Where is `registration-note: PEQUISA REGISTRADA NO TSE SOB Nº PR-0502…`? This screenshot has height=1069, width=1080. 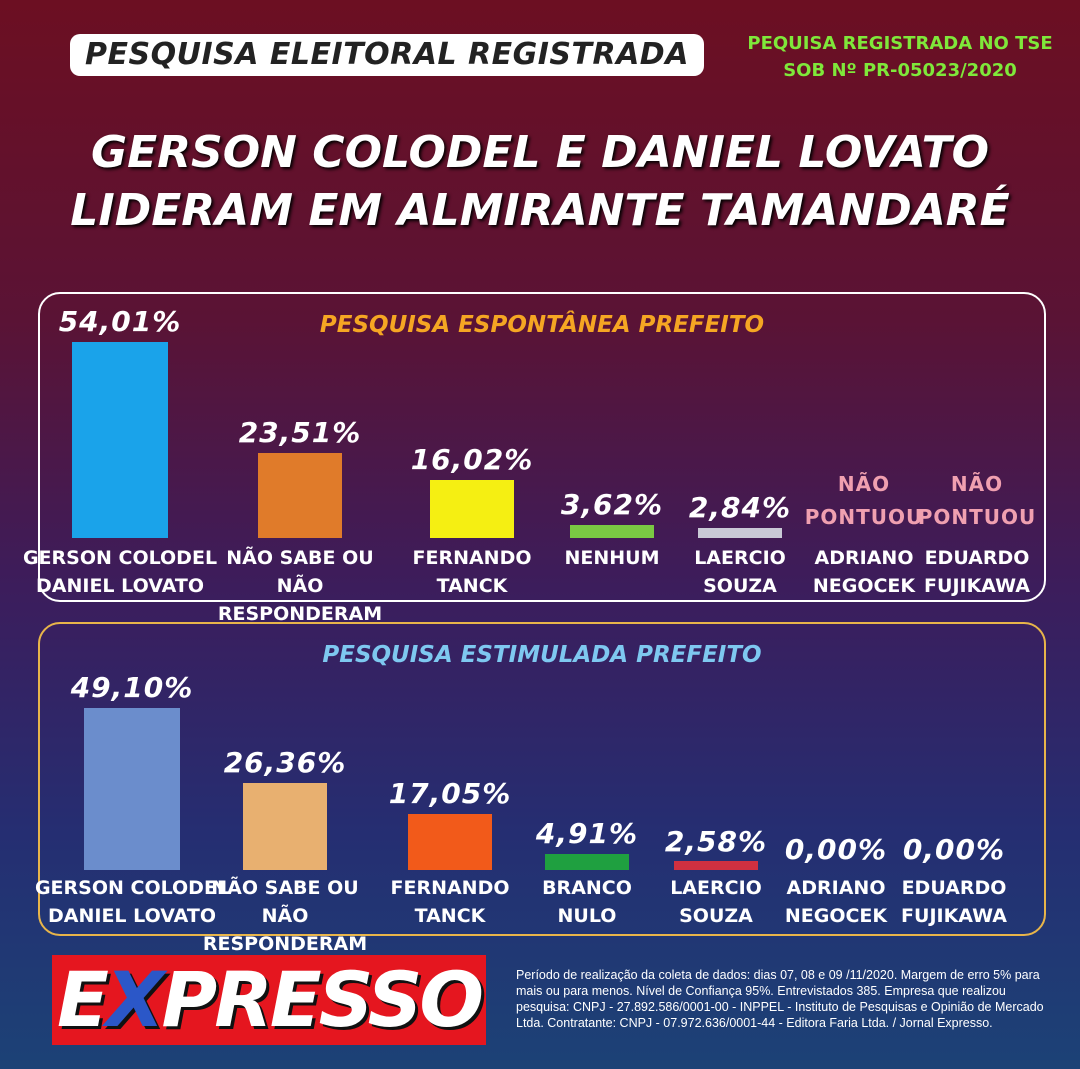
registration-note: PEQUISA REGISTRADA NO TSE SOB Nº PR-0502… is located at coordinates (900, 57).